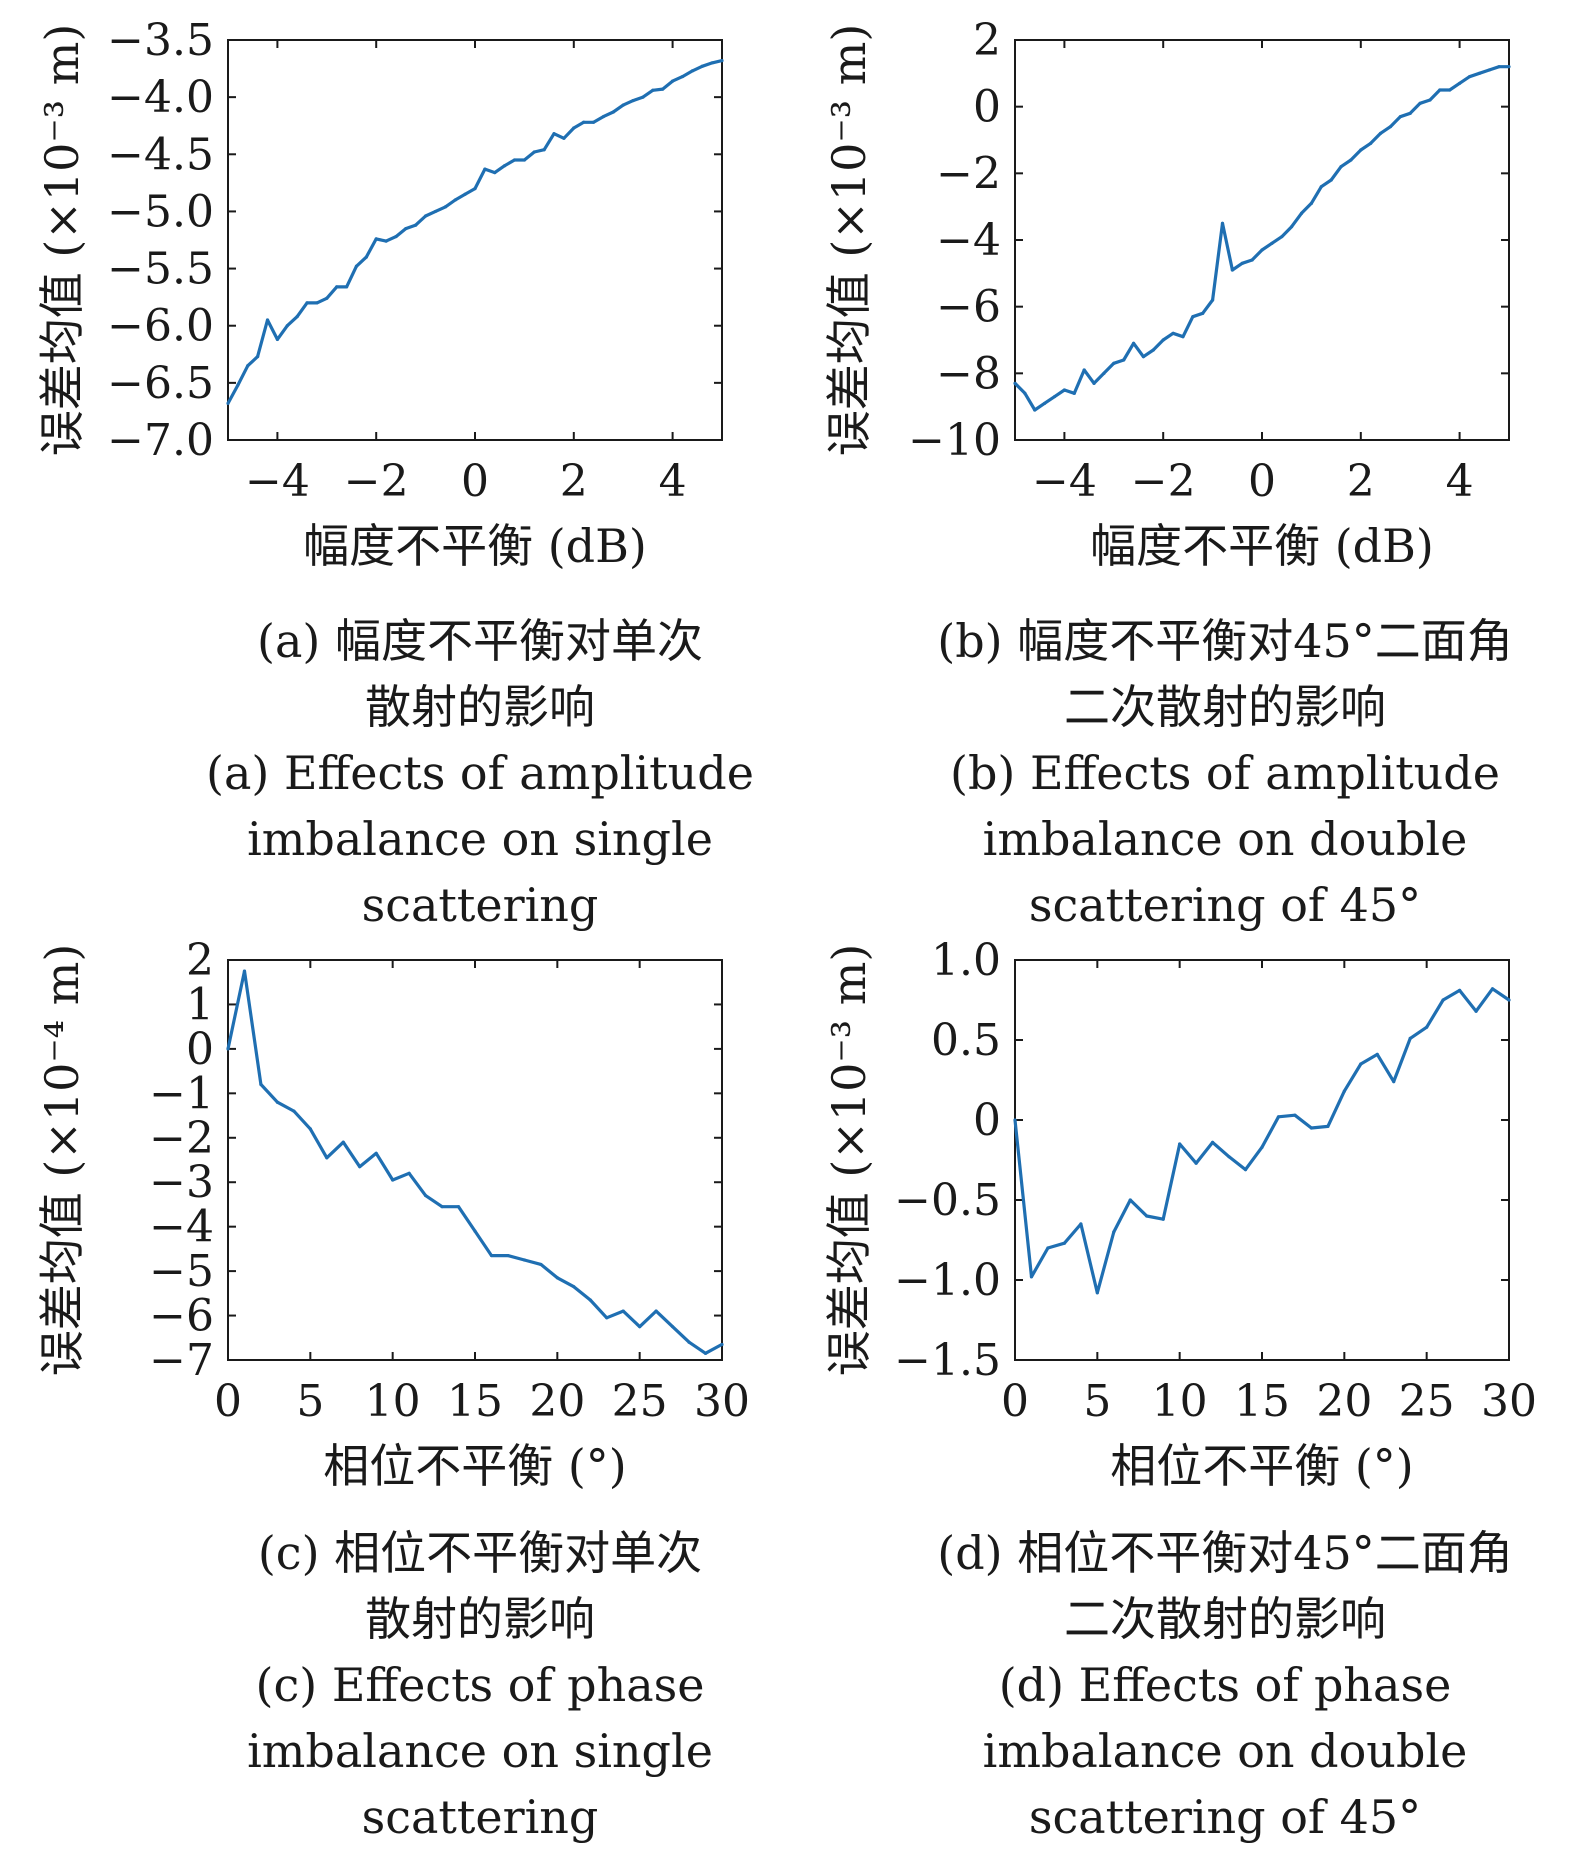  What do you see at coordinates (480, 773) in the screenshot?
I see `caption-a-line3: (a) Effects of amplitude` at bounding box center [480, 773].